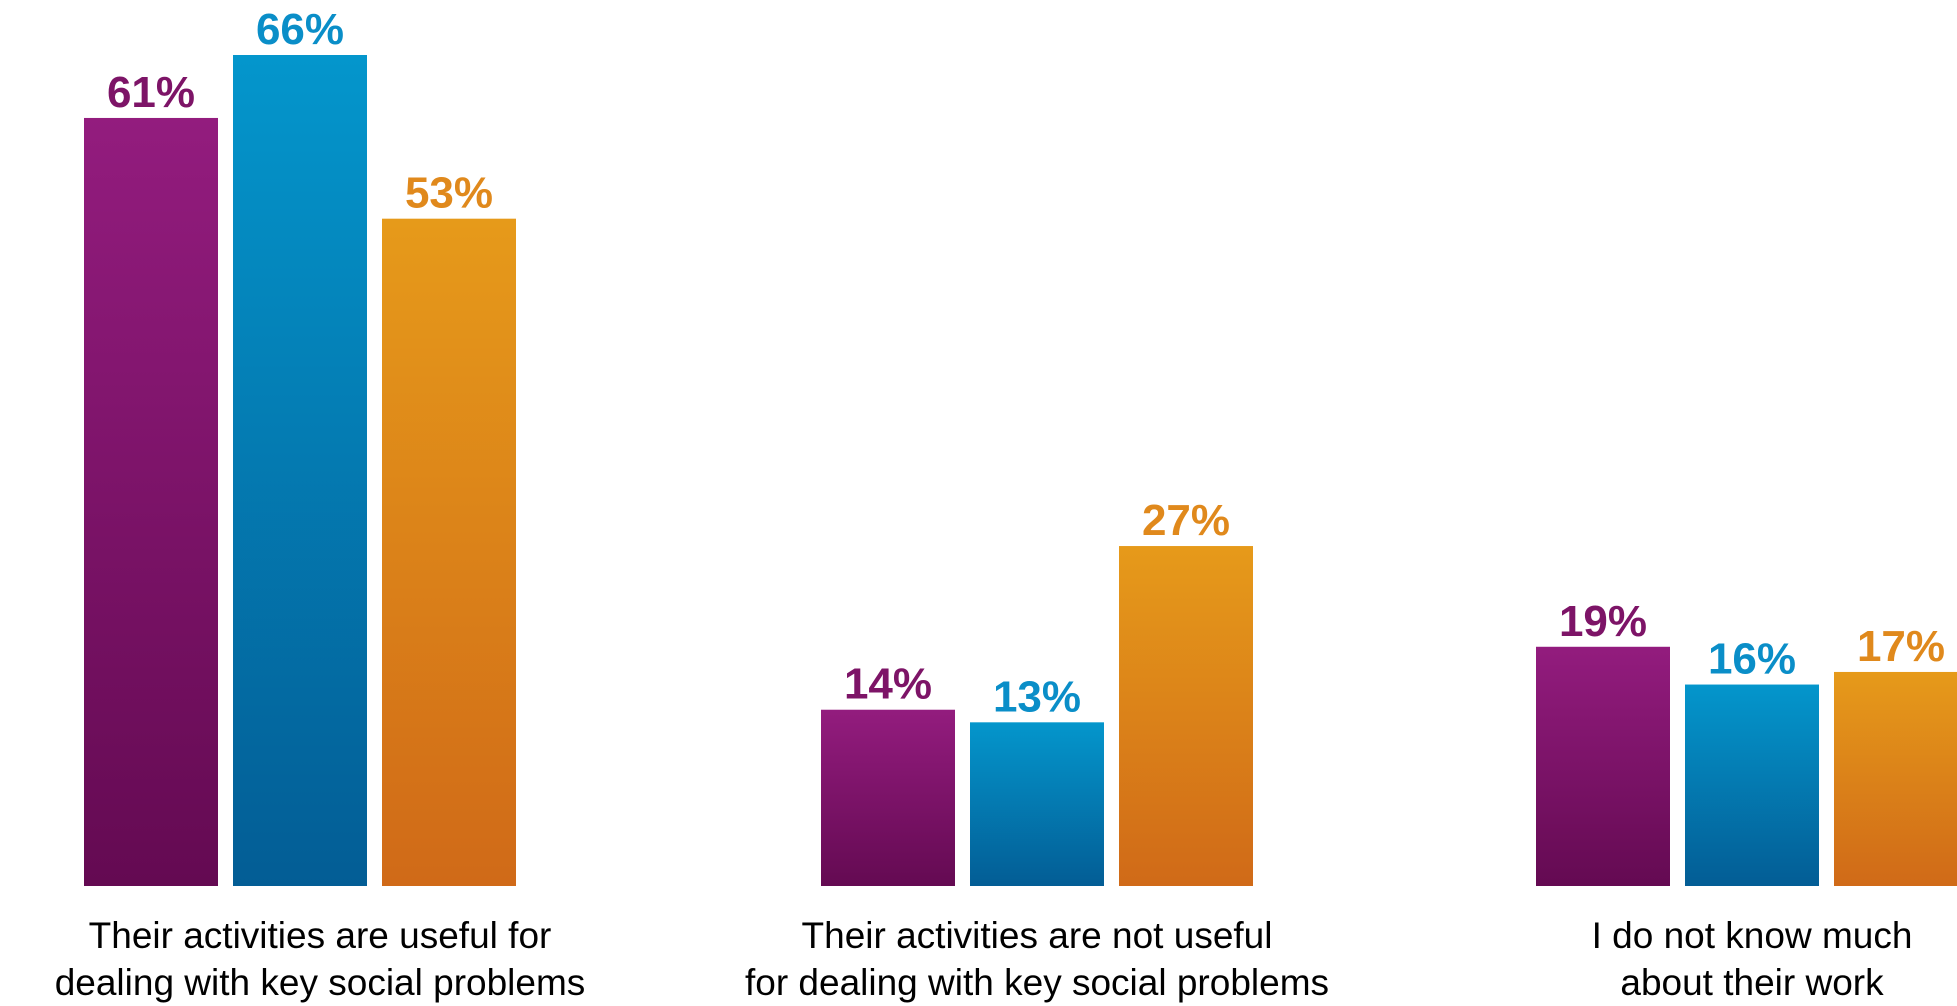  Describe the element at coordinates (1037, 935) in the screenshot. I see `category-label-line: Their activities are not useful` at that location.